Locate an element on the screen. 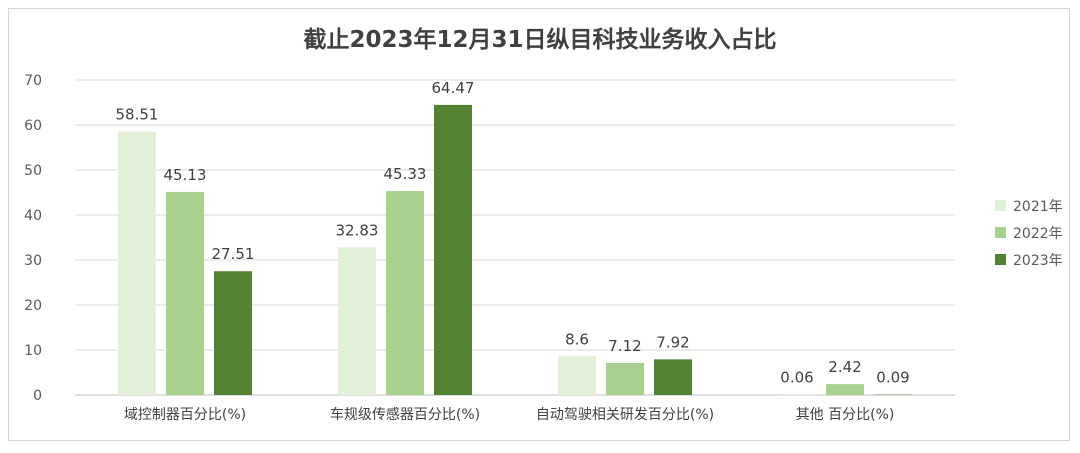 The image size is (1080, 453). y-tick-label: 20 is located at coordinates (33, 306).